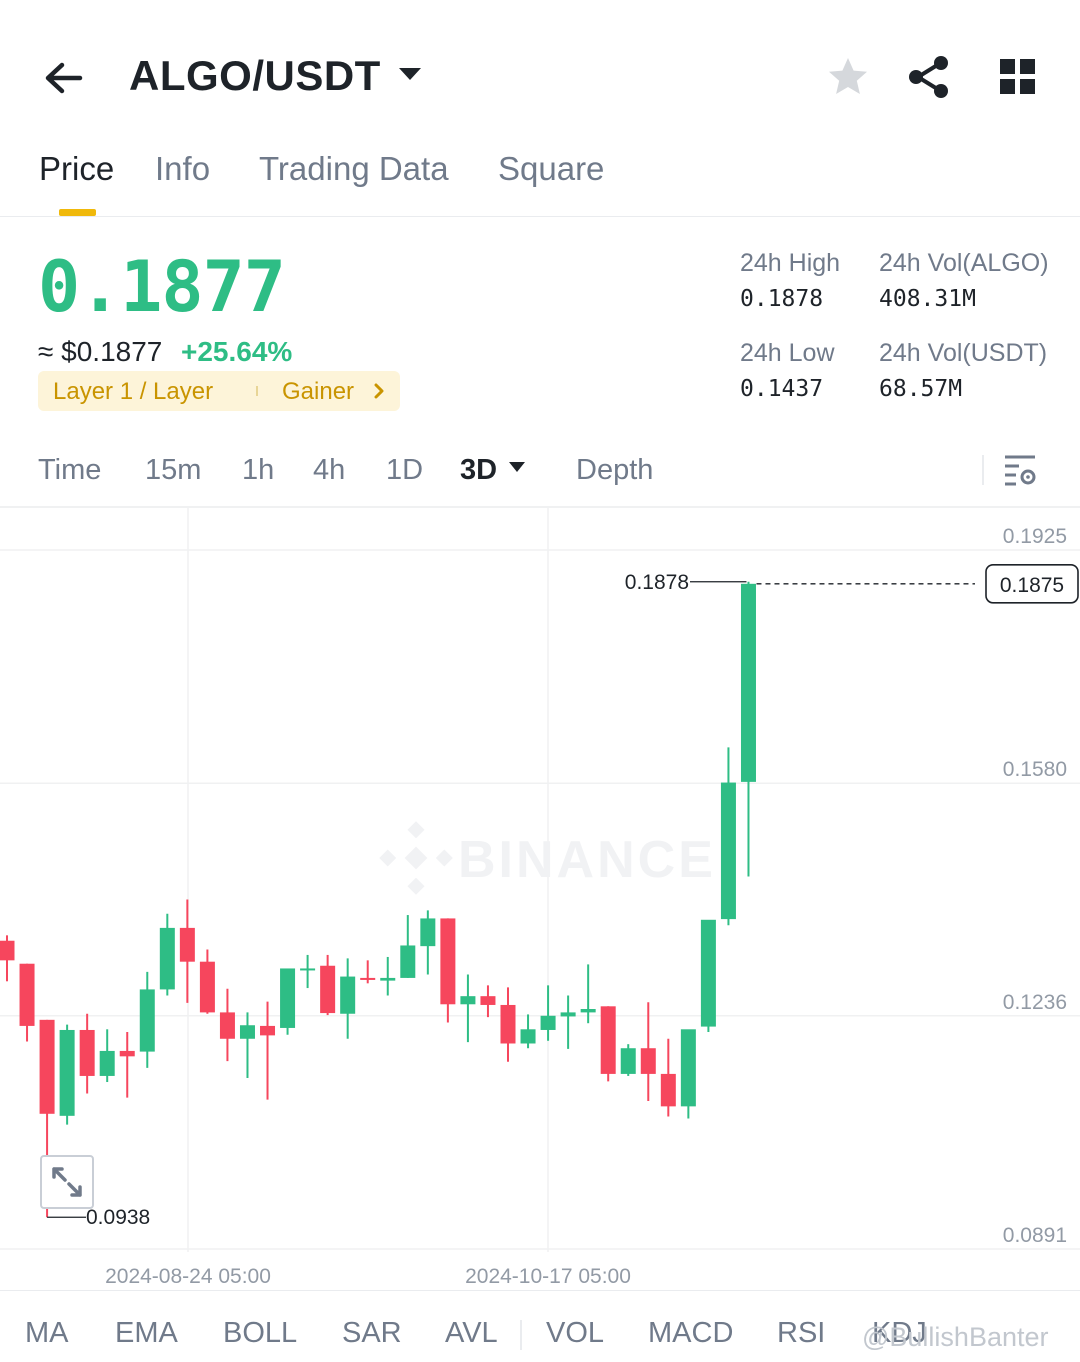  What do you see at coordinates (100, 351) in the screenshot?
I see `fiat-price: ≈ $0.1877` at bounding box center [100, 351].